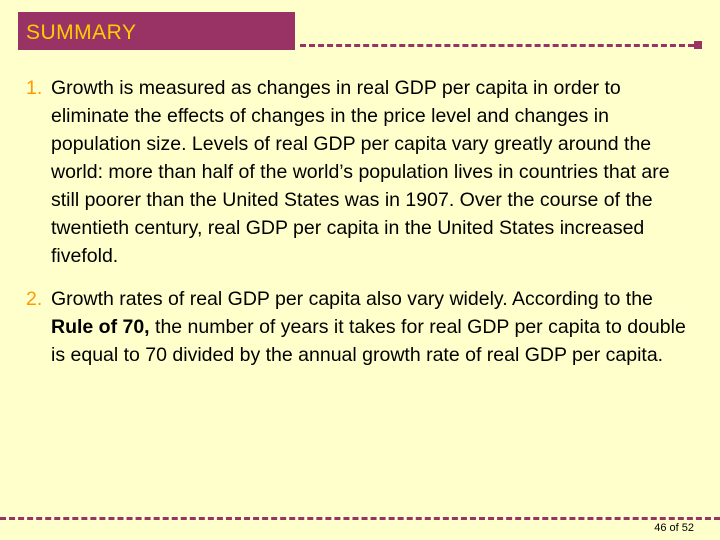 This screenshot has width=720, height=540. I want to click on page-indicator: 46 of 52, so click(674, 528).